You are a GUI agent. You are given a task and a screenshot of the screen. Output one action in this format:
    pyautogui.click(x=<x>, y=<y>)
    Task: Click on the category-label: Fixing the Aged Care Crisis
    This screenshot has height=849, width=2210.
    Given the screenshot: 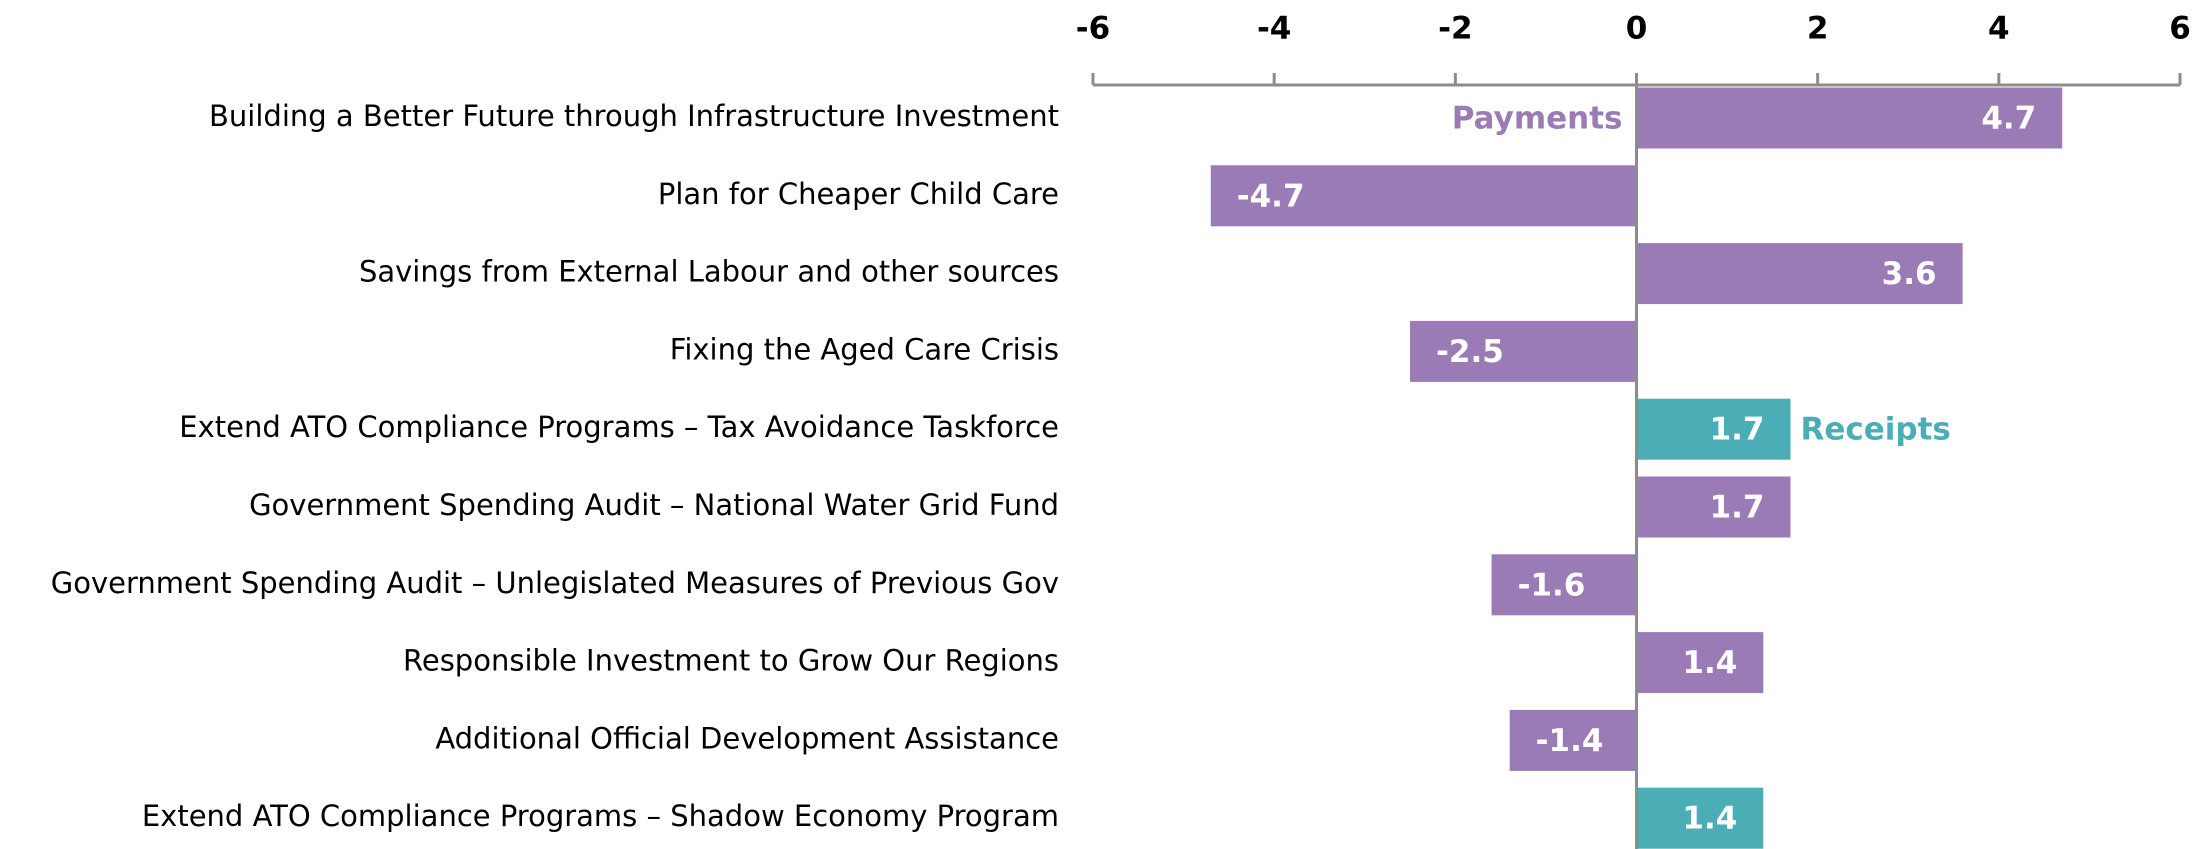 What is the action you would take?
    pyautogui.click(x=864, y=349)
    